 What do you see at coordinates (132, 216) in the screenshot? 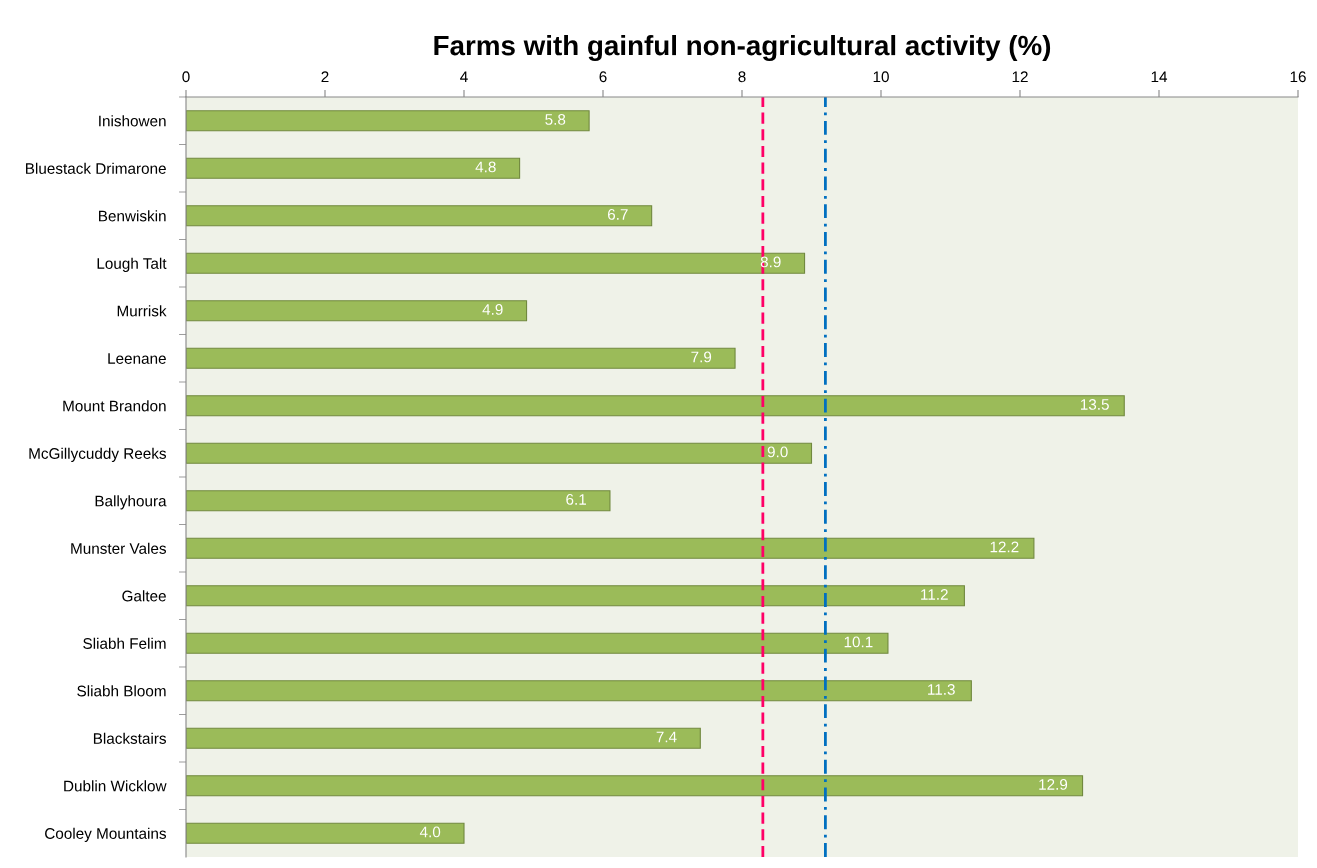
I see `y-tick-label: Benwiskin` at bounding box center [132, 216].